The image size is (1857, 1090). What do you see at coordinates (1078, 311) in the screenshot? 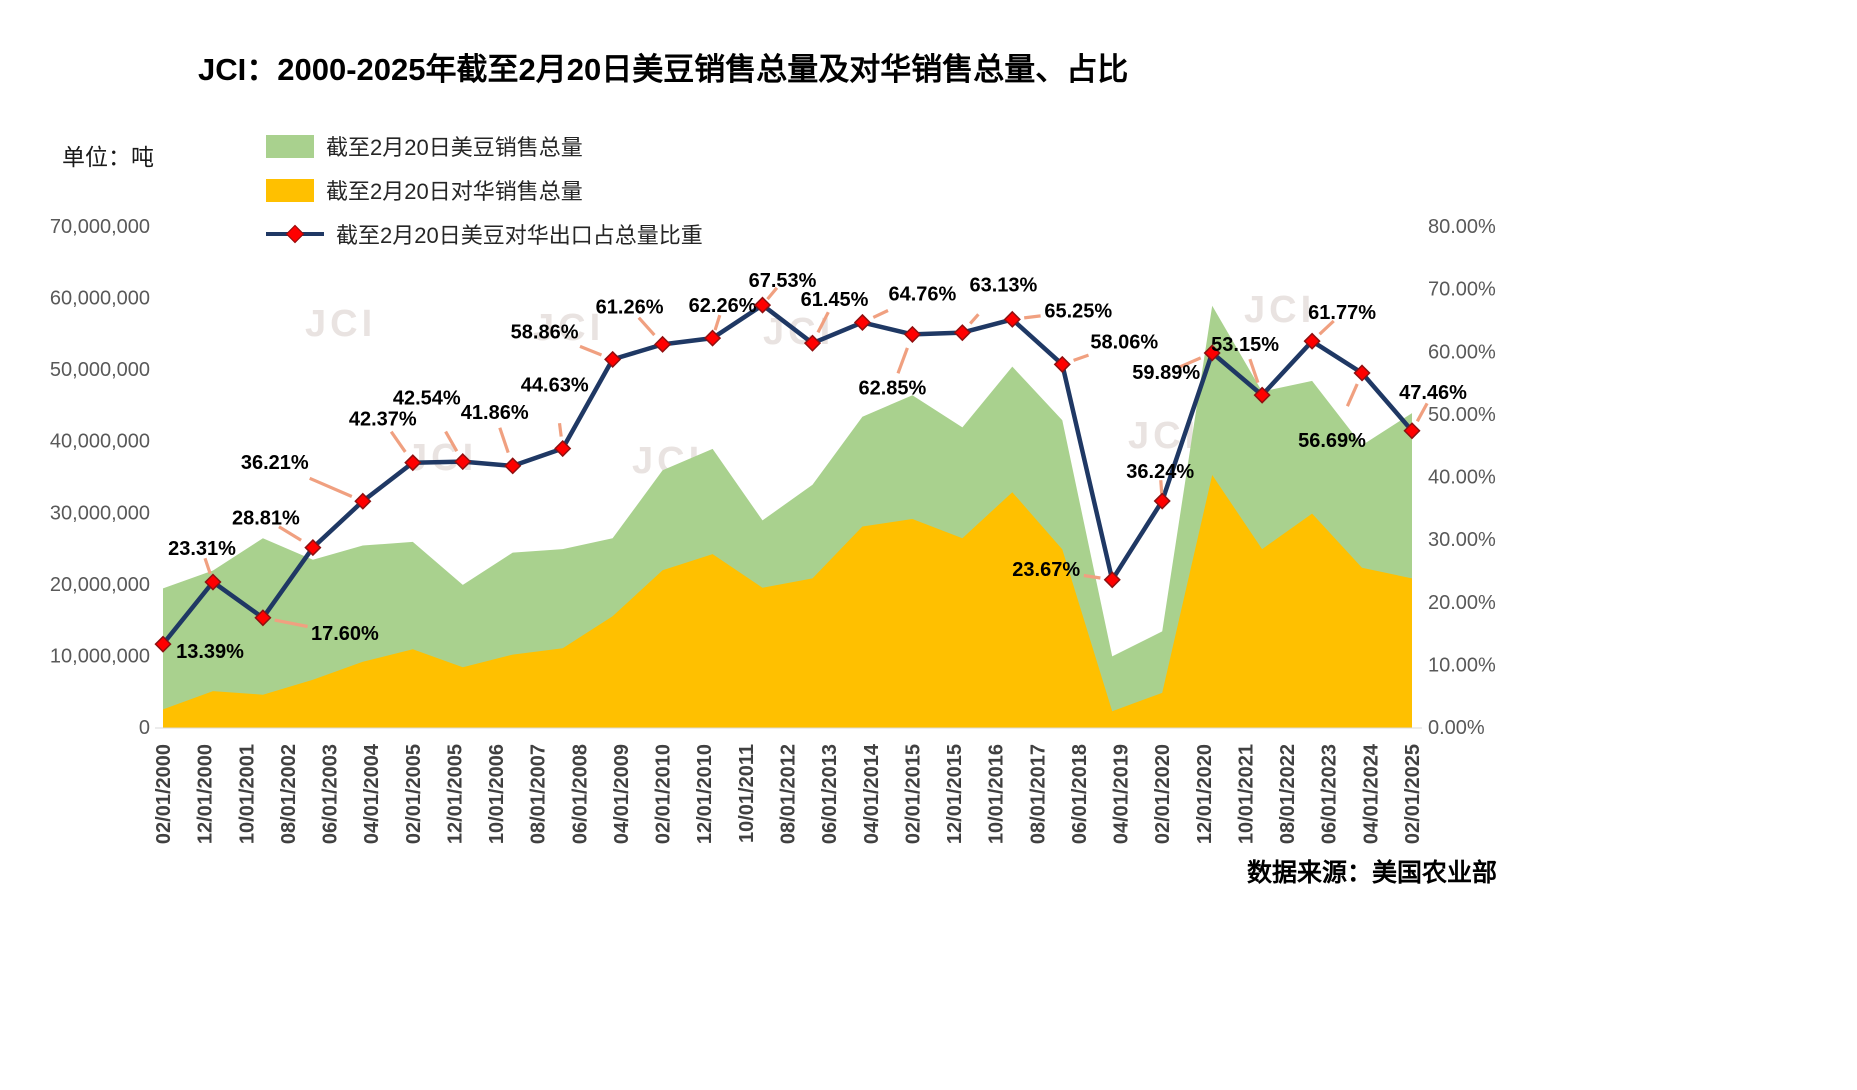
I see `share-value-label: 65.25%` at bounding box center [1078, 311].